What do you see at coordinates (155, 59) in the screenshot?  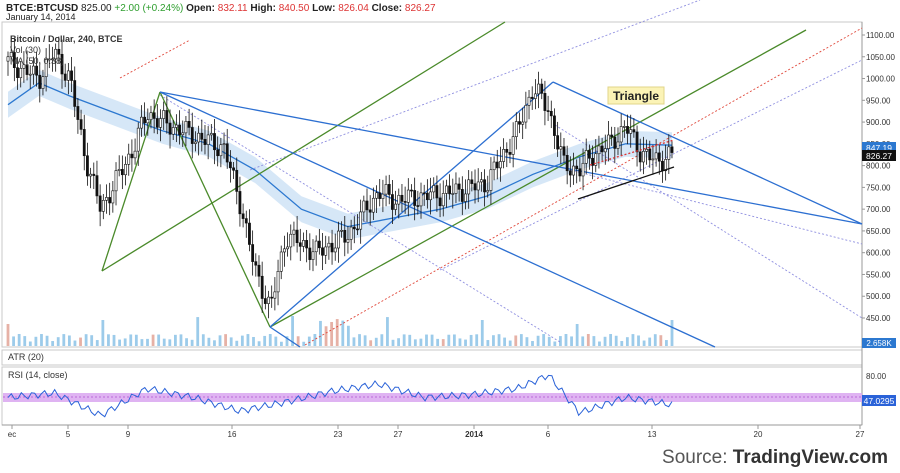 I see `red-dotted-line` at bounding box center [155, 59].